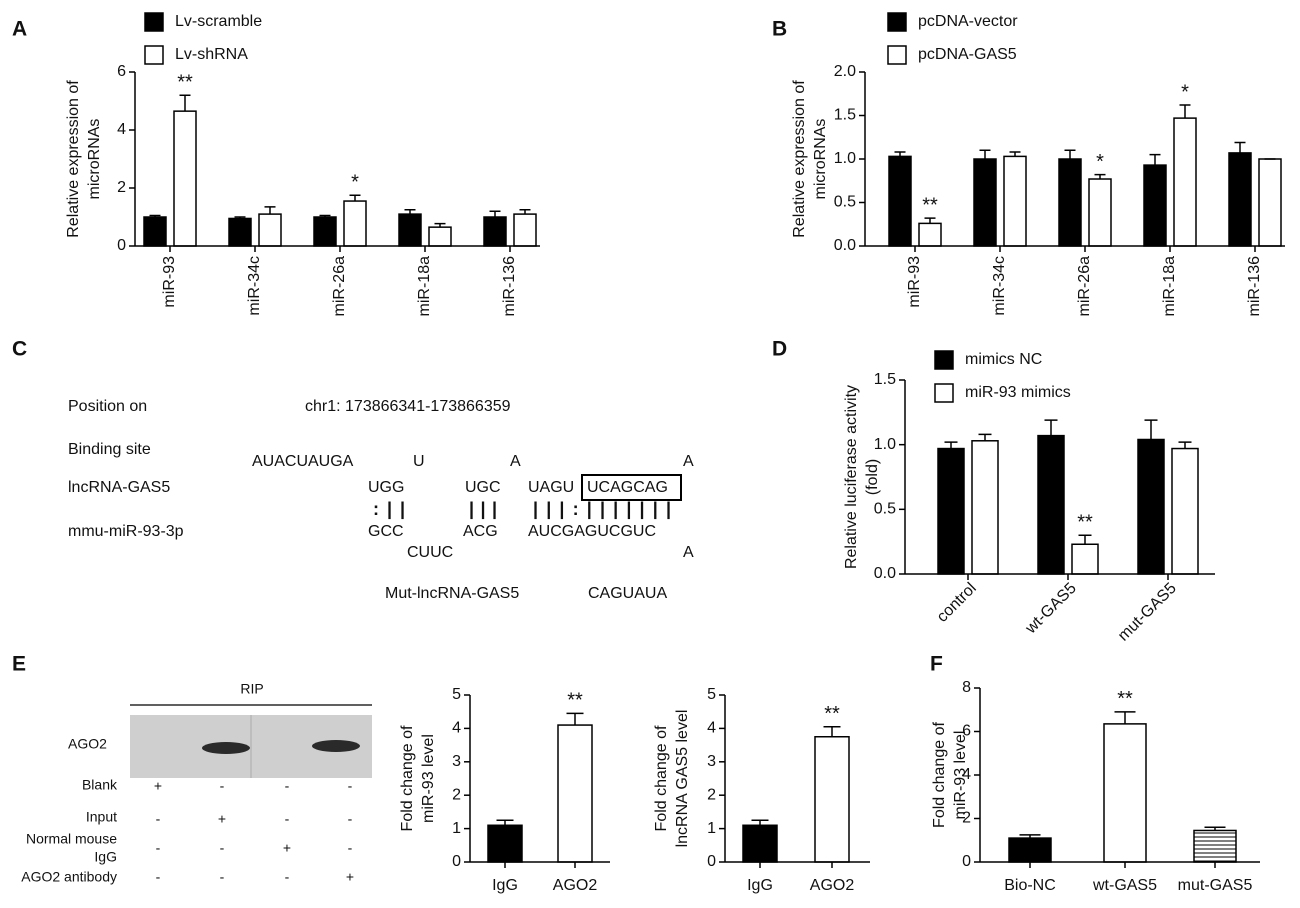 This screenshot has height=908, width=1300. Describe the element at coordinates (126, 531) in the screenshot. I see `mirna-label: mmu-miR-93-3p` at that location.